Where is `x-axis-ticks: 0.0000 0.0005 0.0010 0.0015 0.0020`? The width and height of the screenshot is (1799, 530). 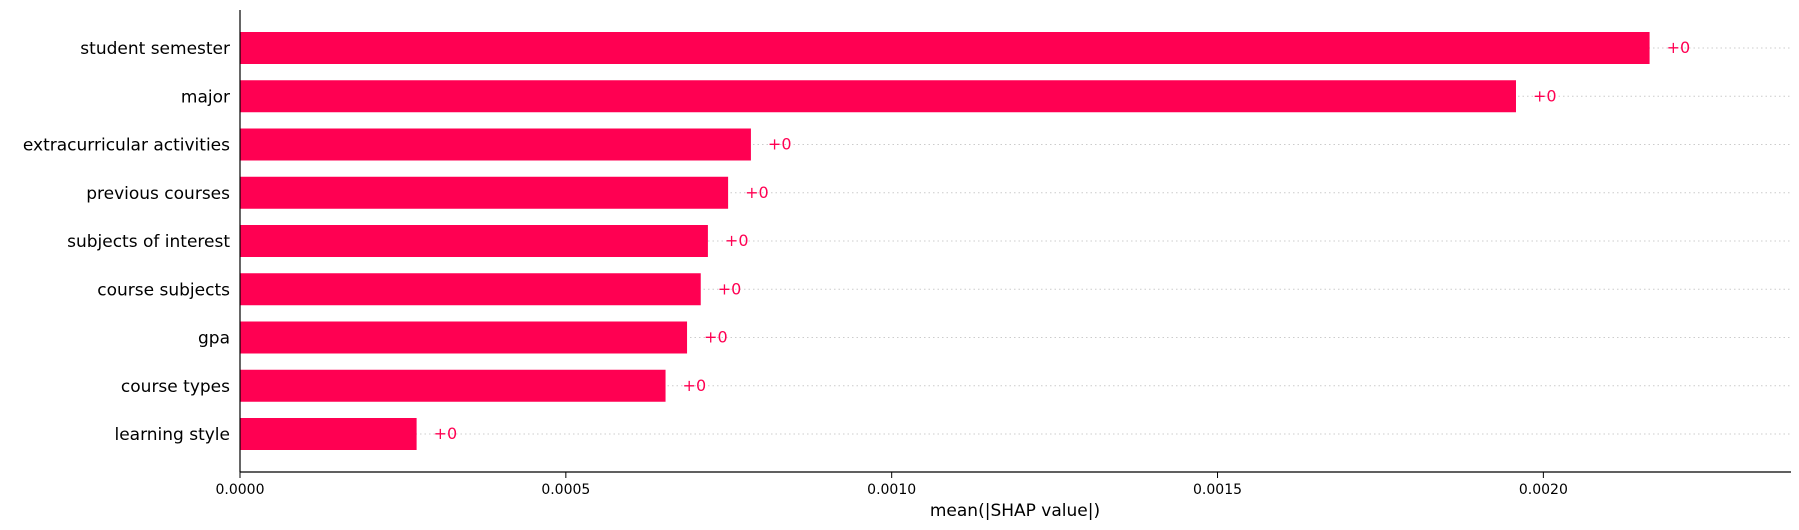 x-axis-ticks: 0.0000 0.0005 0.0010 0.0015 0.0020 is located at coordinates (892, 485).